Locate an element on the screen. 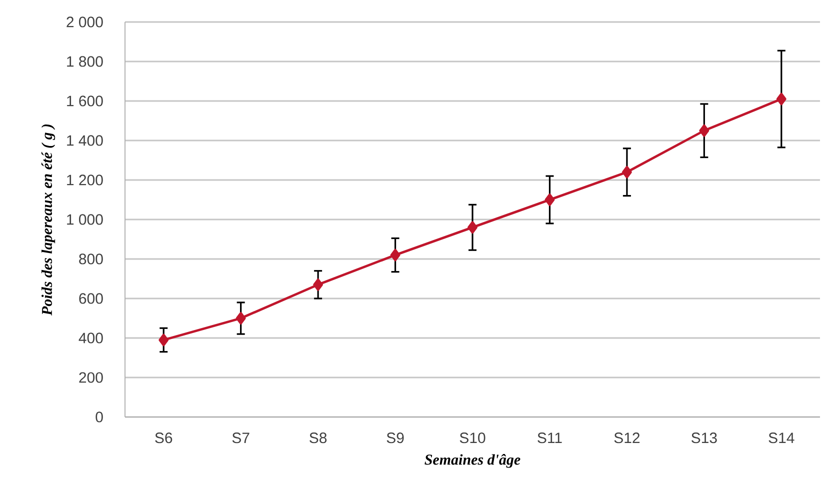 The image size is (824, 501). x-tick-label: S6 is located at coordinates (163, 438).